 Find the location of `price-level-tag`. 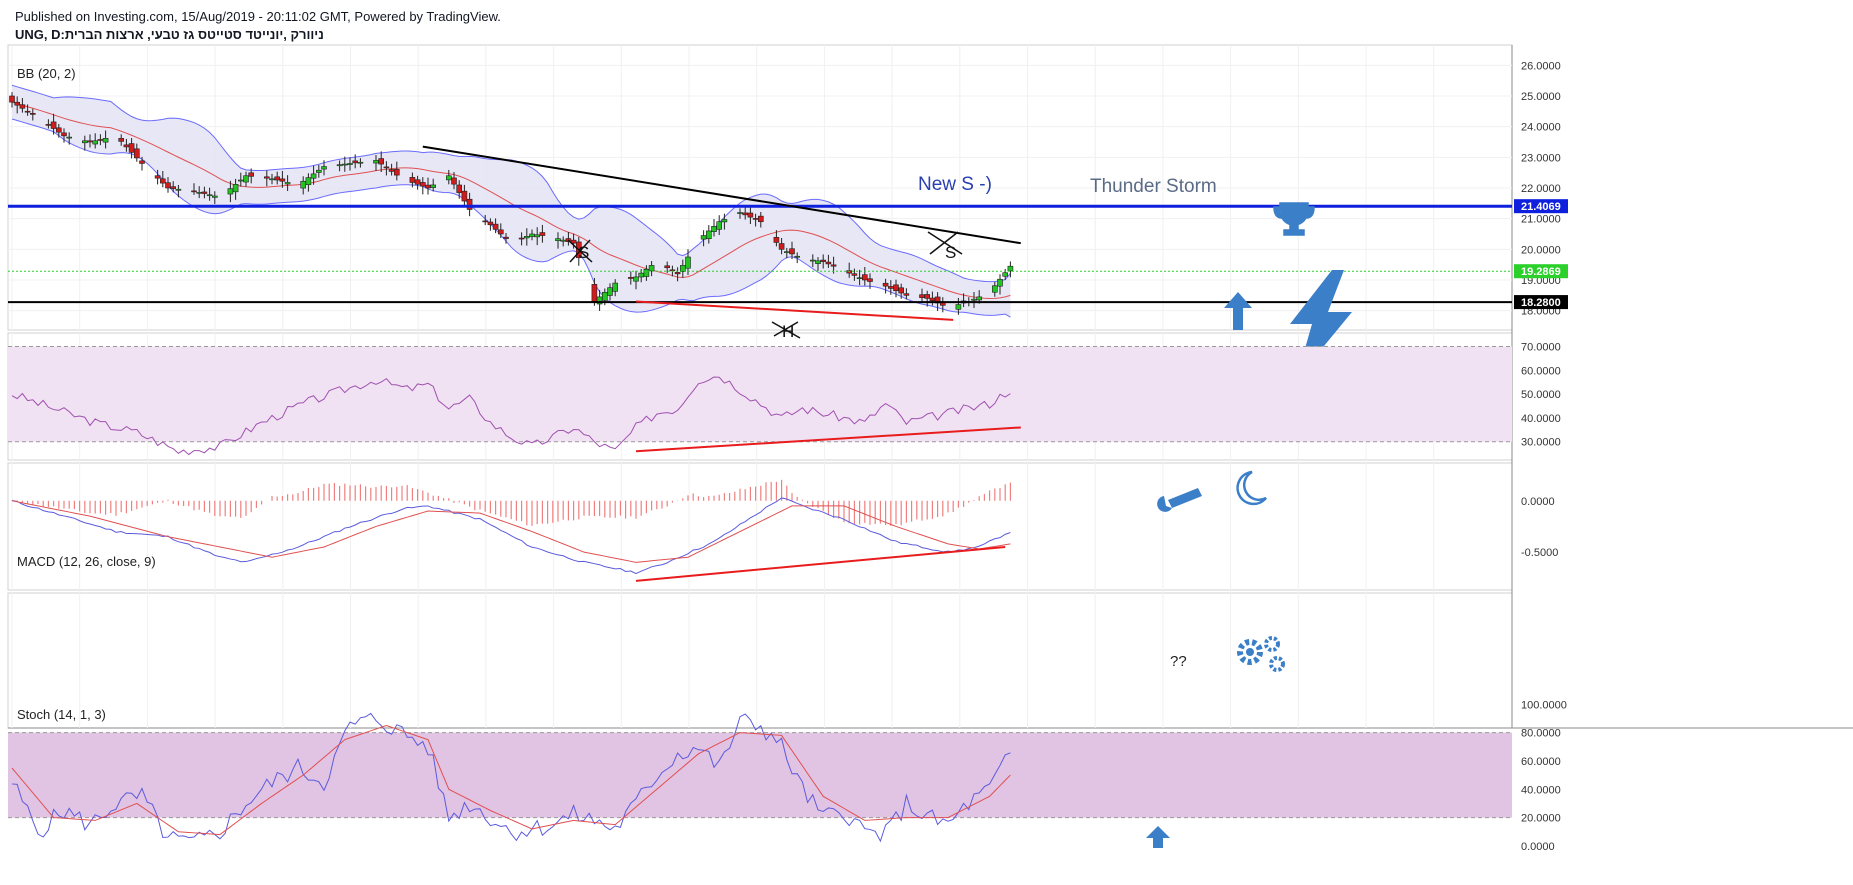

price-level-tag is located at coordinates (1541, 271).